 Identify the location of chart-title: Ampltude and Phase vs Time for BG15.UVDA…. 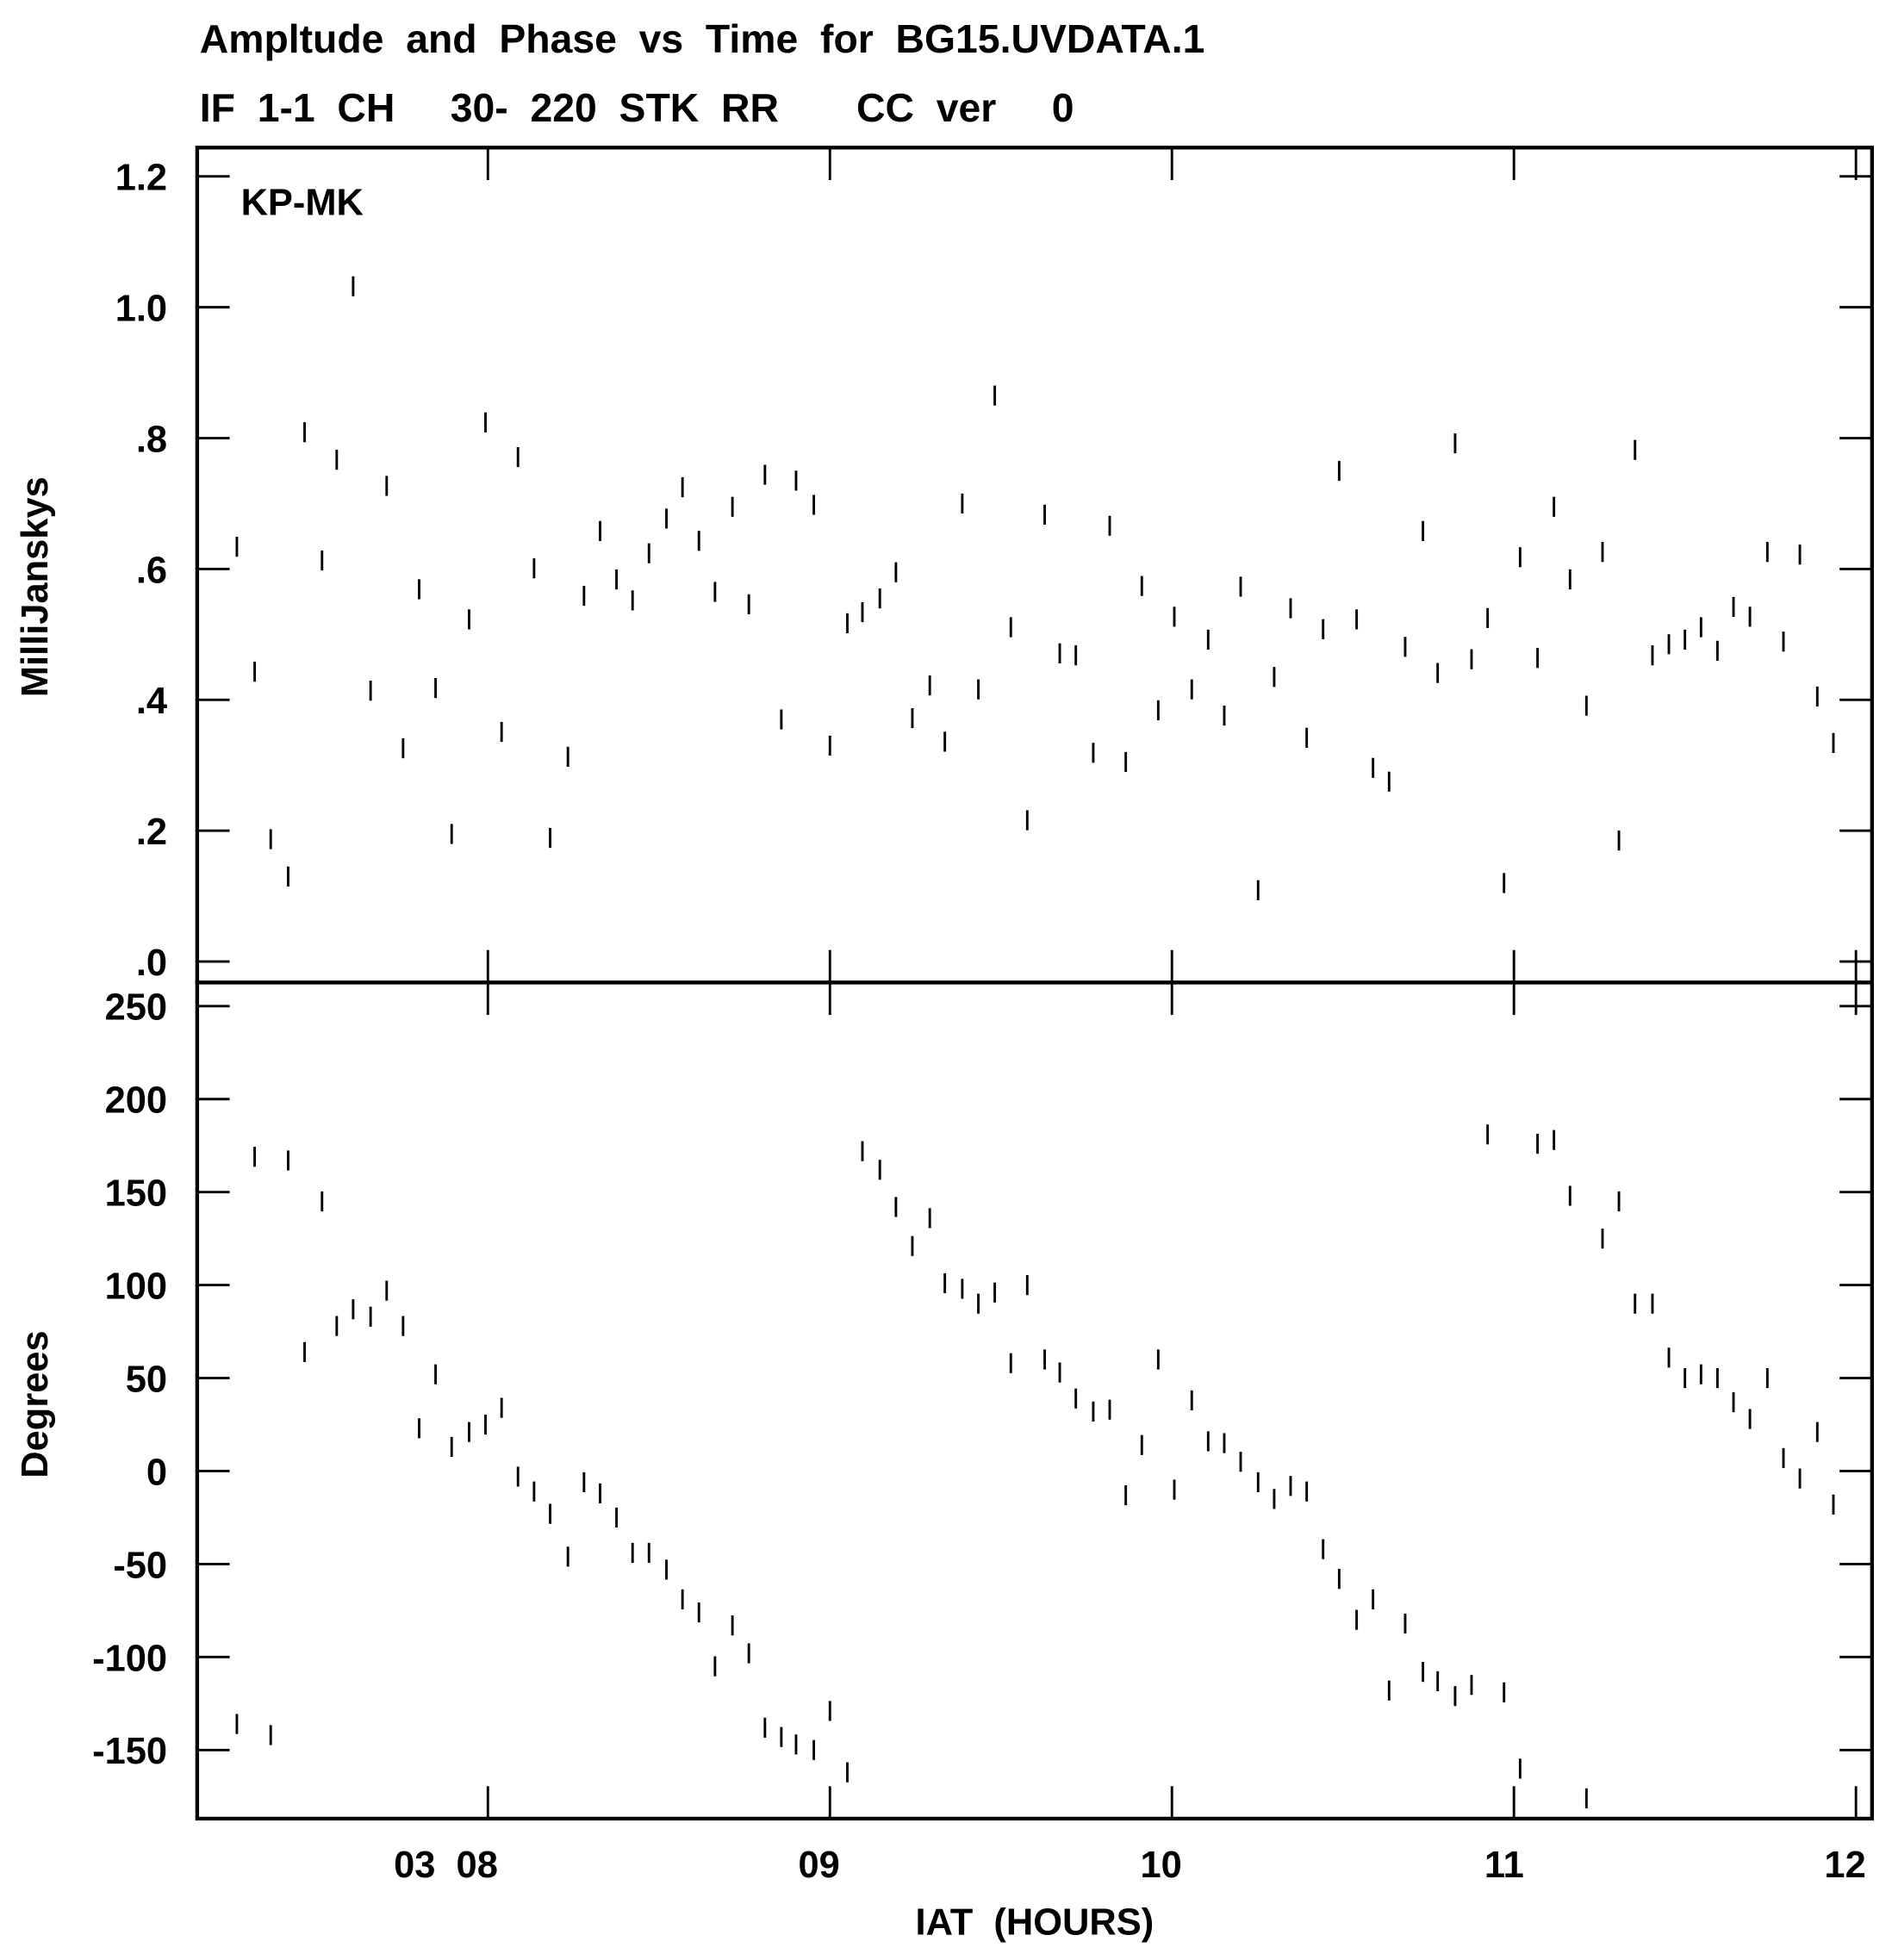
(702, 39).